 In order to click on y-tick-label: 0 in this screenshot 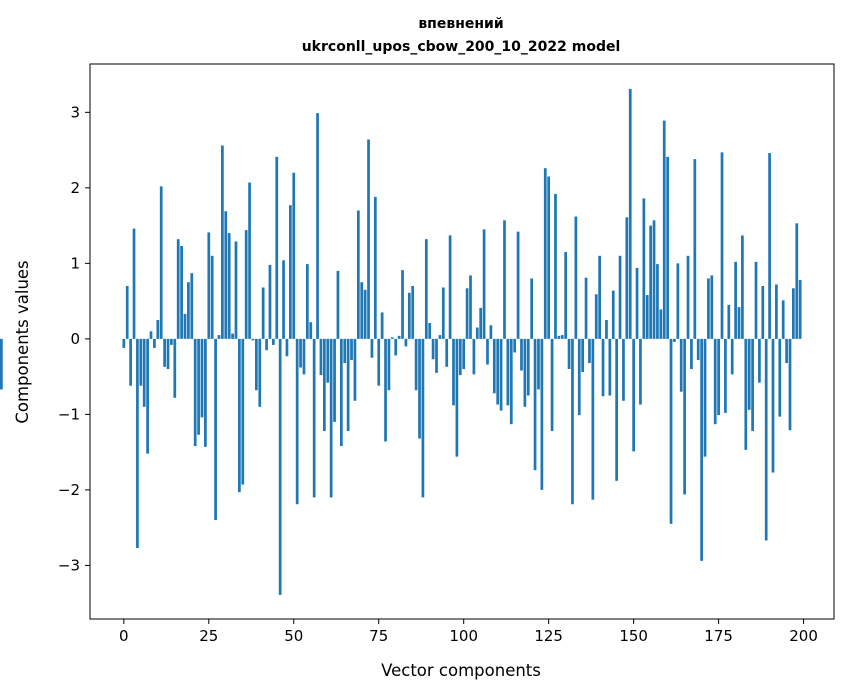, I will do `click(75, 339)`.